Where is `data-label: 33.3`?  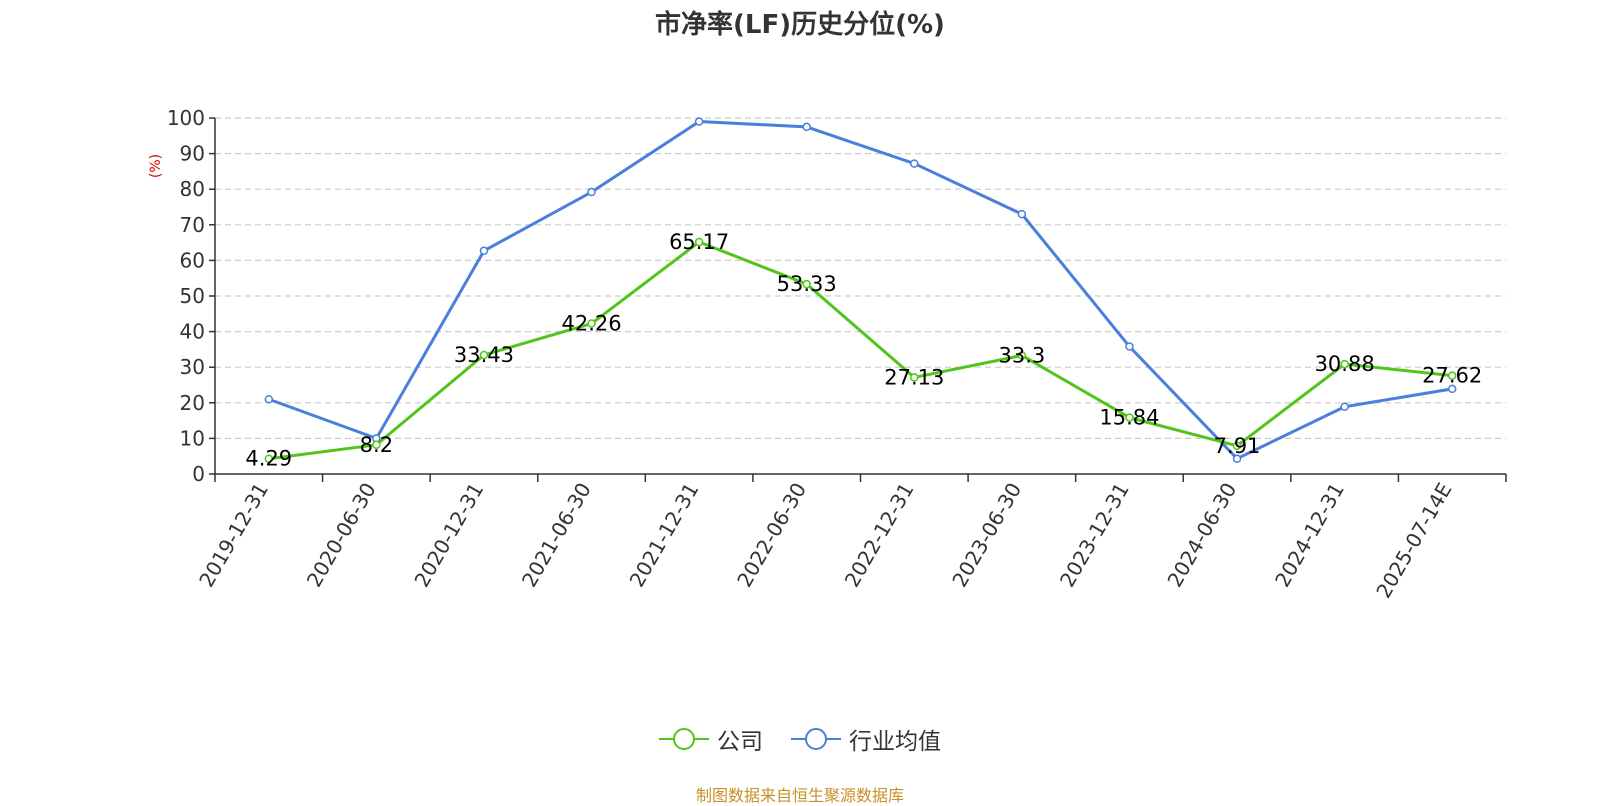
data-label: 33.3 is located at coordinates (1021, 355).